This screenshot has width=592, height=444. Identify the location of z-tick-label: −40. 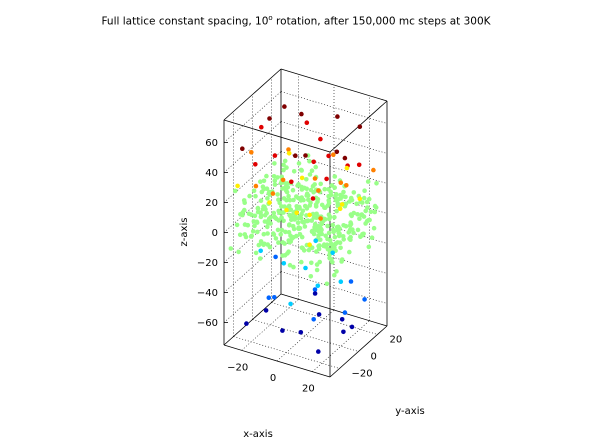
(207, 293).